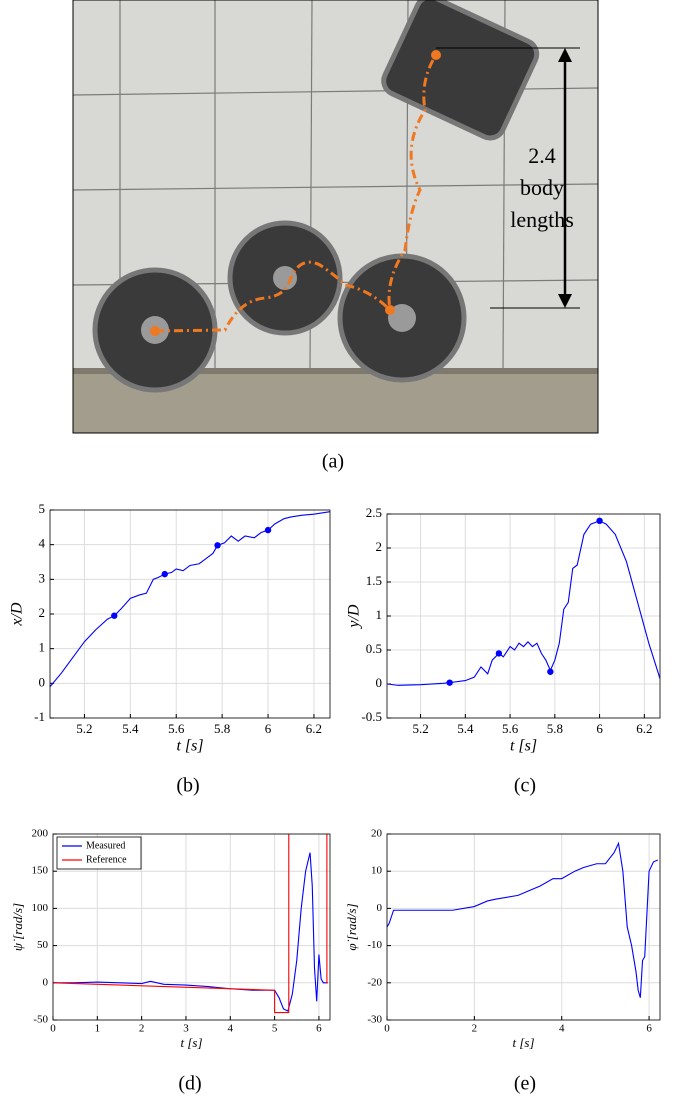 This screenshot has height=1097, width=678. I want to click on y-tick-label: -1, so click(39, 716).